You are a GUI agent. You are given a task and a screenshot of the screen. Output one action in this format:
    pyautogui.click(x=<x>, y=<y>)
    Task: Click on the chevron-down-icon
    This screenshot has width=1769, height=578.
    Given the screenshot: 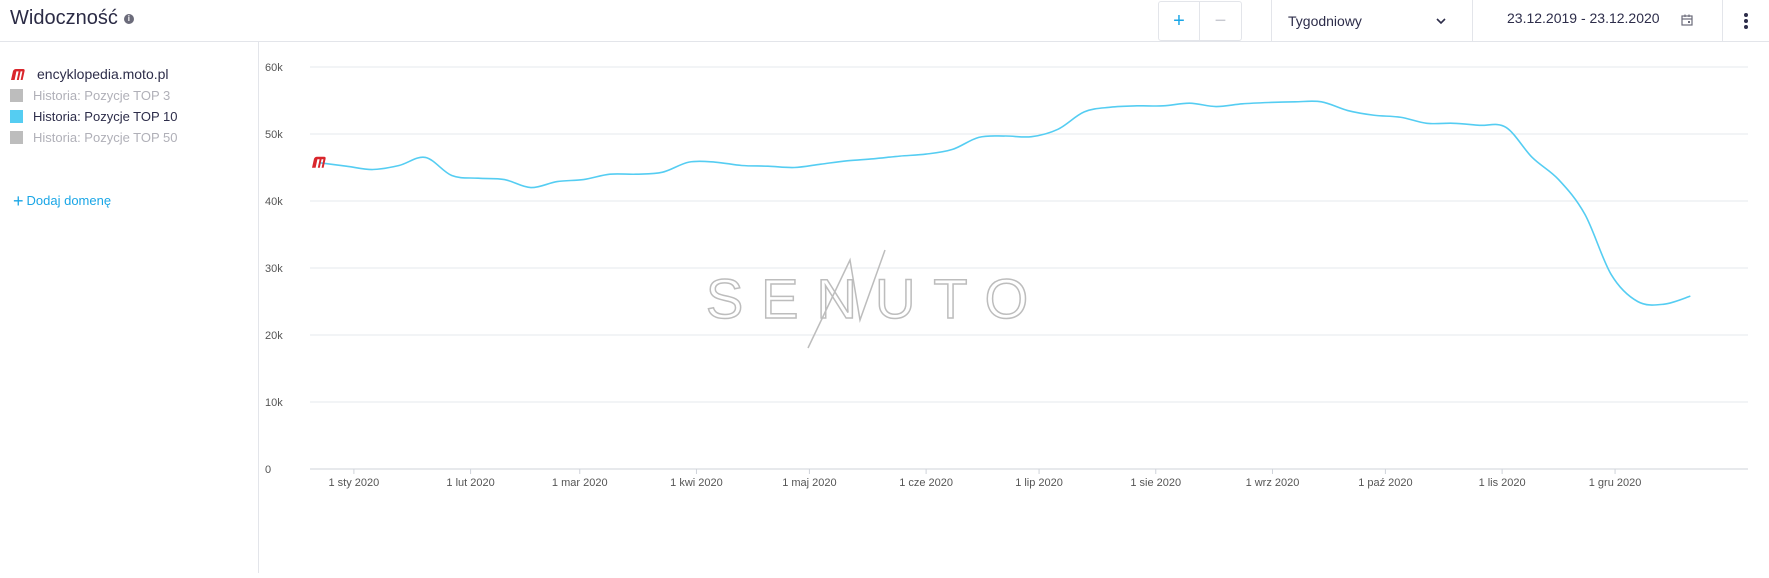 What is the action you would take?
    pyautogui.click(x=1441, y=21)
    